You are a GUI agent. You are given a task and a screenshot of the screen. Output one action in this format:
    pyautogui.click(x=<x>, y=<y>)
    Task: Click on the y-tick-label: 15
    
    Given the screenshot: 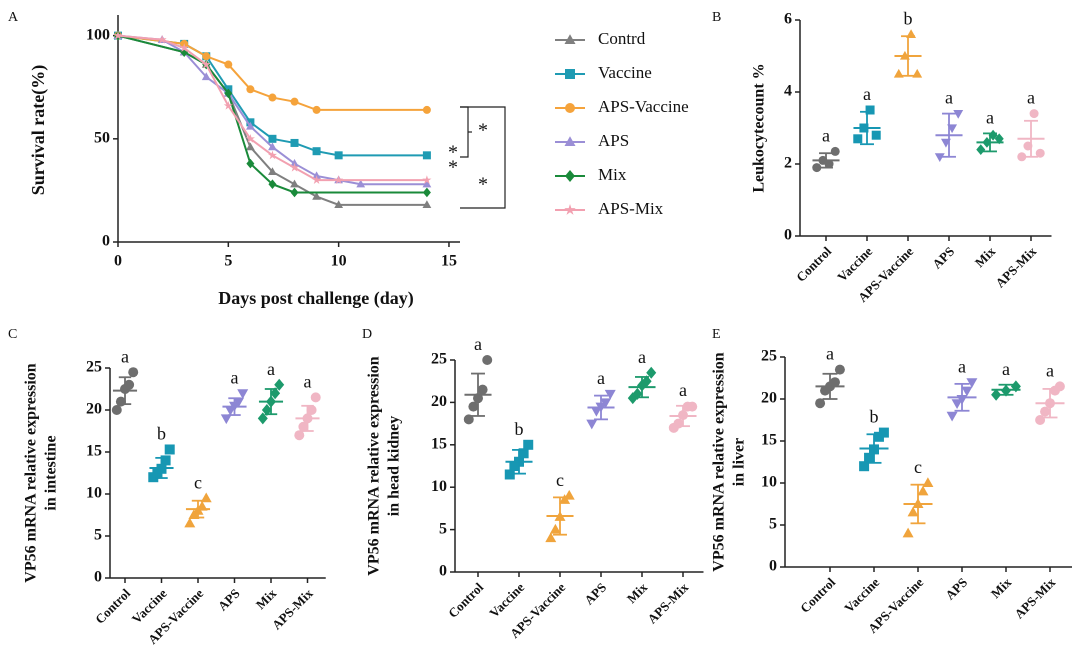 What is the action you would take?
    pyautogui.click(x=94, y=451)
    